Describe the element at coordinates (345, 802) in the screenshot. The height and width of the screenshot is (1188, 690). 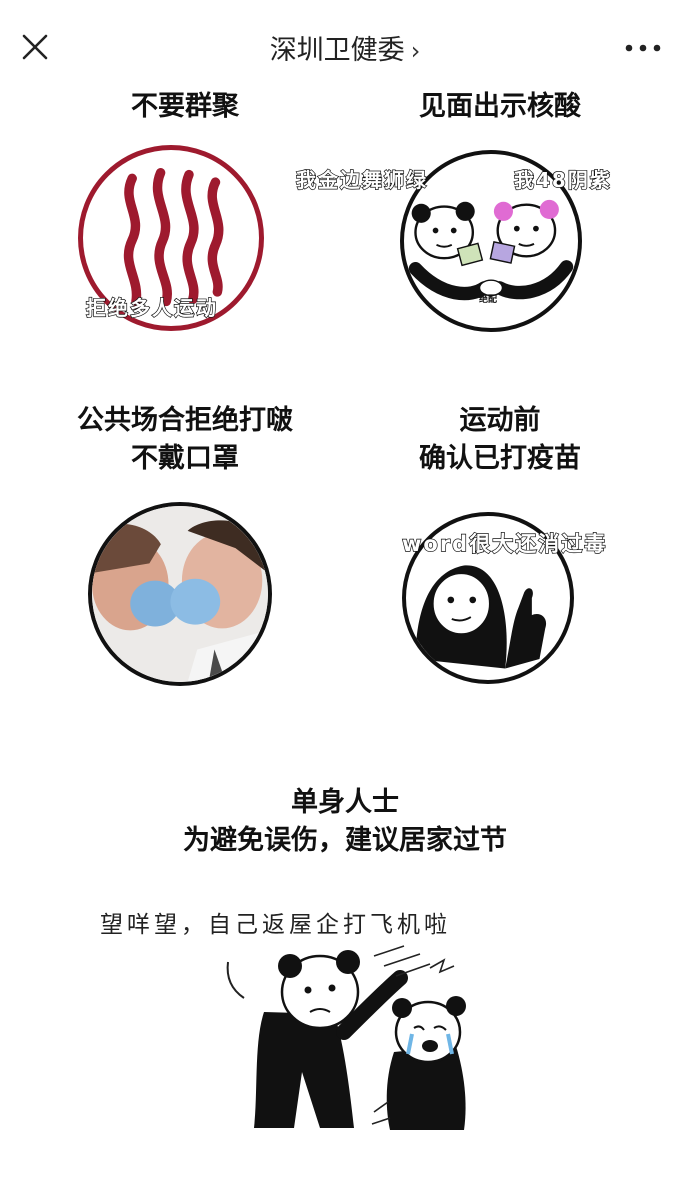
I see `bottom-heading-line1: 单身人士` at that location.